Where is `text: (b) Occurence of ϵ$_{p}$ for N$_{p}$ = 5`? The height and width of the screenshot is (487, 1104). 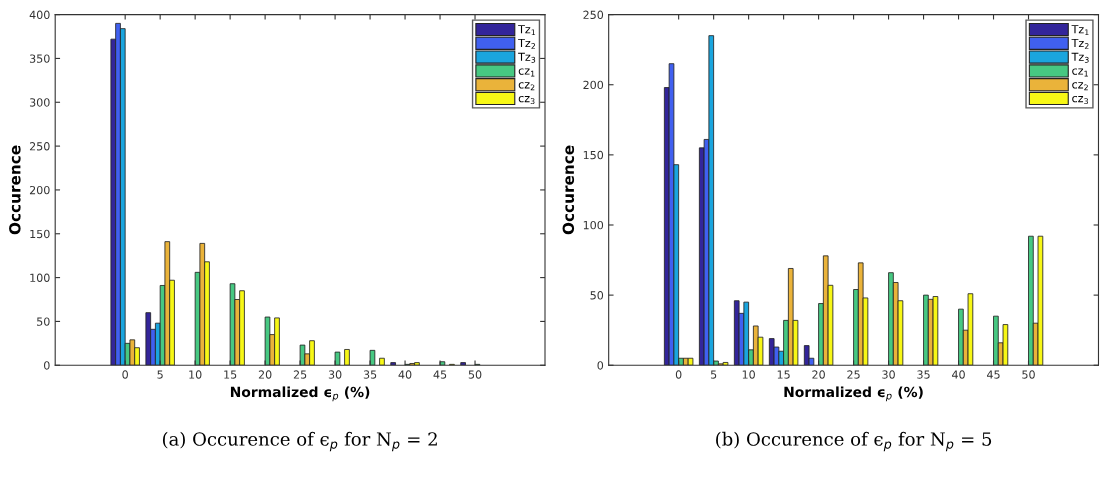 text: (b) Occurence of ϵ$_{p}$ for N$_{p}$ = 5 is located at coordinates (854, 441).